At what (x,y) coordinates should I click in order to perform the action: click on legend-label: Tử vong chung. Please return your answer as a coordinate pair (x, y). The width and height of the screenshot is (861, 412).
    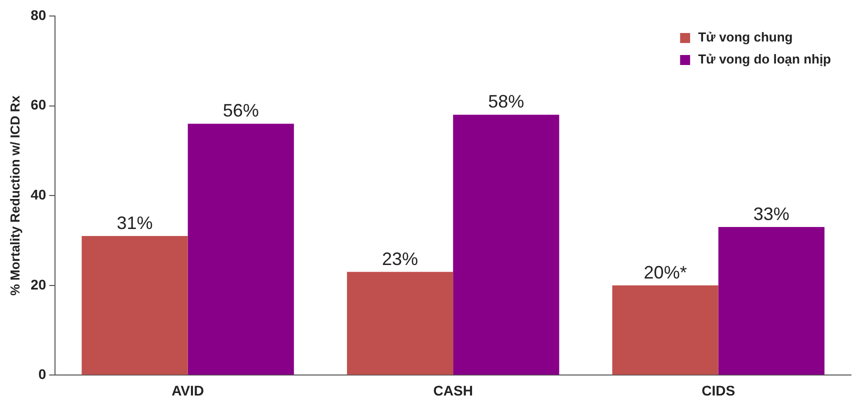
    Looking at the image, I should click on (745, 37).